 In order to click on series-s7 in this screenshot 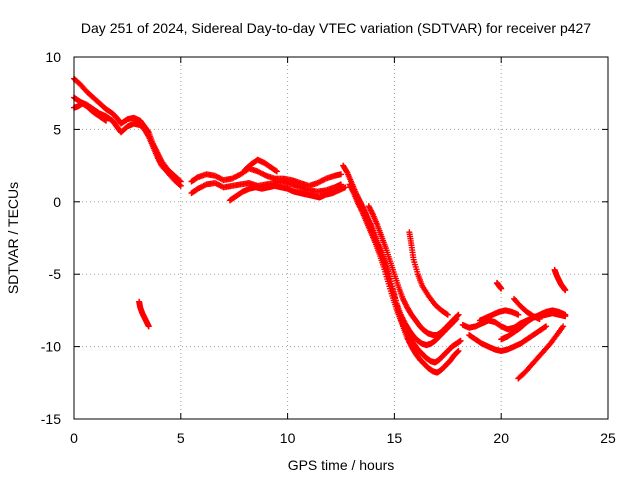, I will do `click(287, 193)`.